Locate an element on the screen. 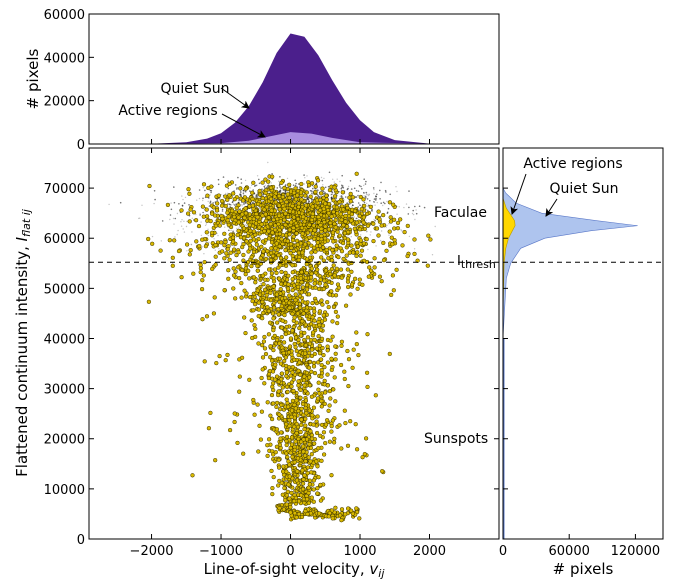 The image size is (673, 583). side-xtick-label: 0 is located at coordinates (503, 551).